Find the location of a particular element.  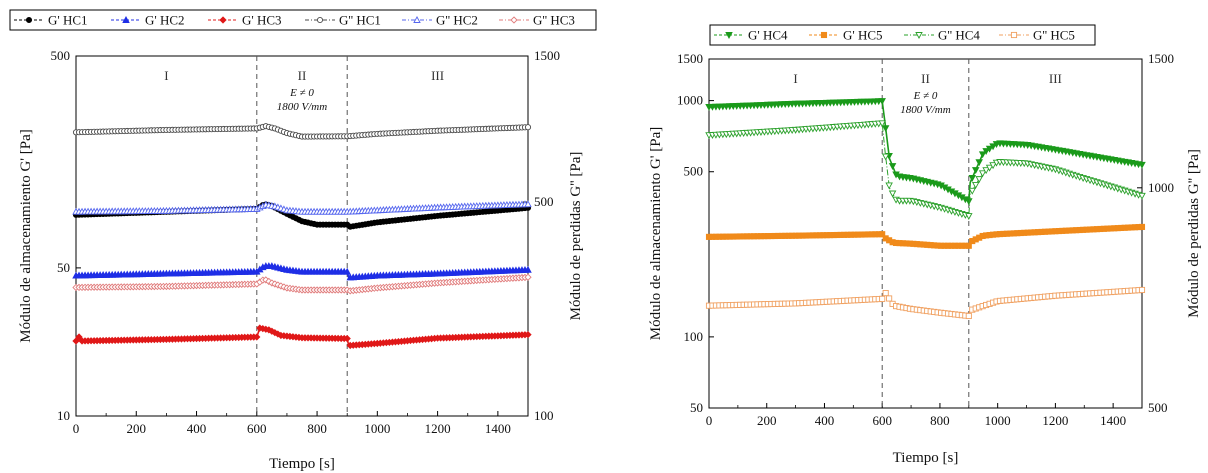

legend-box is located at coordinates (303, 20).